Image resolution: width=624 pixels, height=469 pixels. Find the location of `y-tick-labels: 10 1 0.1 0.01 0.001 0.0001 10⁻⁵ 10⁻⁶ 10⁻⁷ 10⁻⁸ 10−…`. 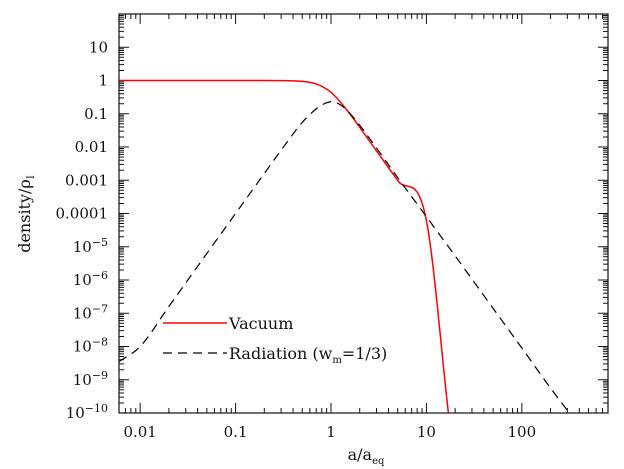

y-tick-labels: 10 1 0.1 0.01 0.001 0.0001 10⁻⁵ 10⁻⁶ 10⁻⁷ 10⁻⁸ 10−… is located at coordinates (82, 230).